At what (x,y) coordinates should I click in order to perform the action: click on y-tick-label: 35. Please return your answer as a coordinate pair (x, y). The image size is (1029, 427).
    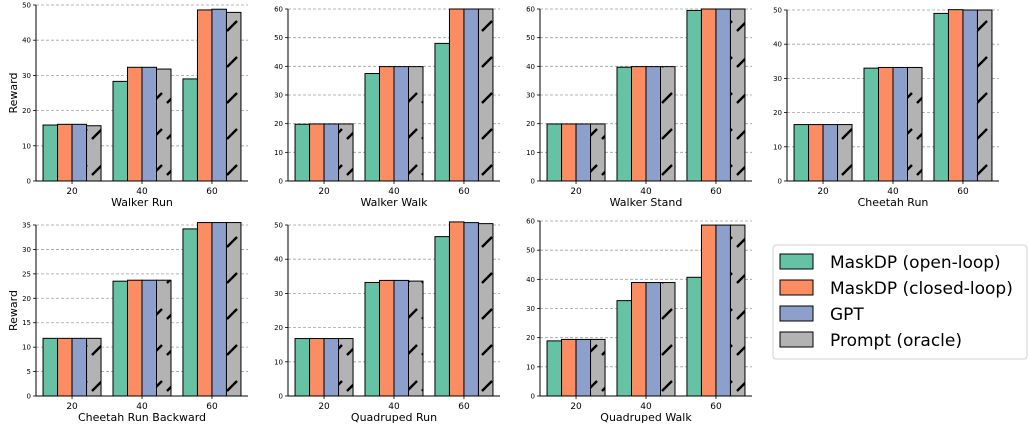
    Looking at the image, I should click on (26, 226).